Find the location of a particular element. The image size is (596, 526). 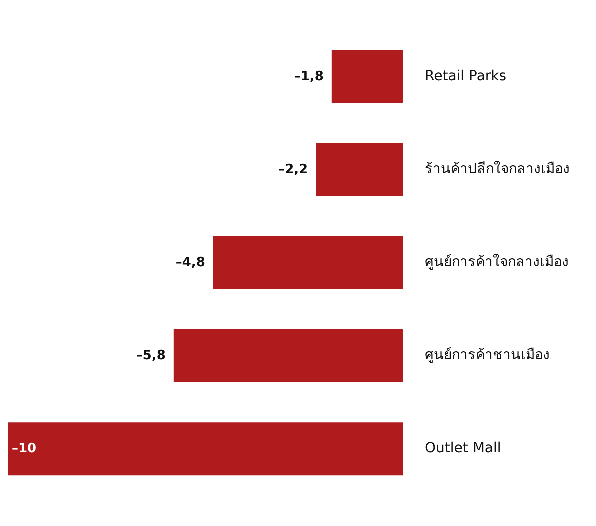

y-tick-label: Retail Parks is located at coordinates (466, 76).